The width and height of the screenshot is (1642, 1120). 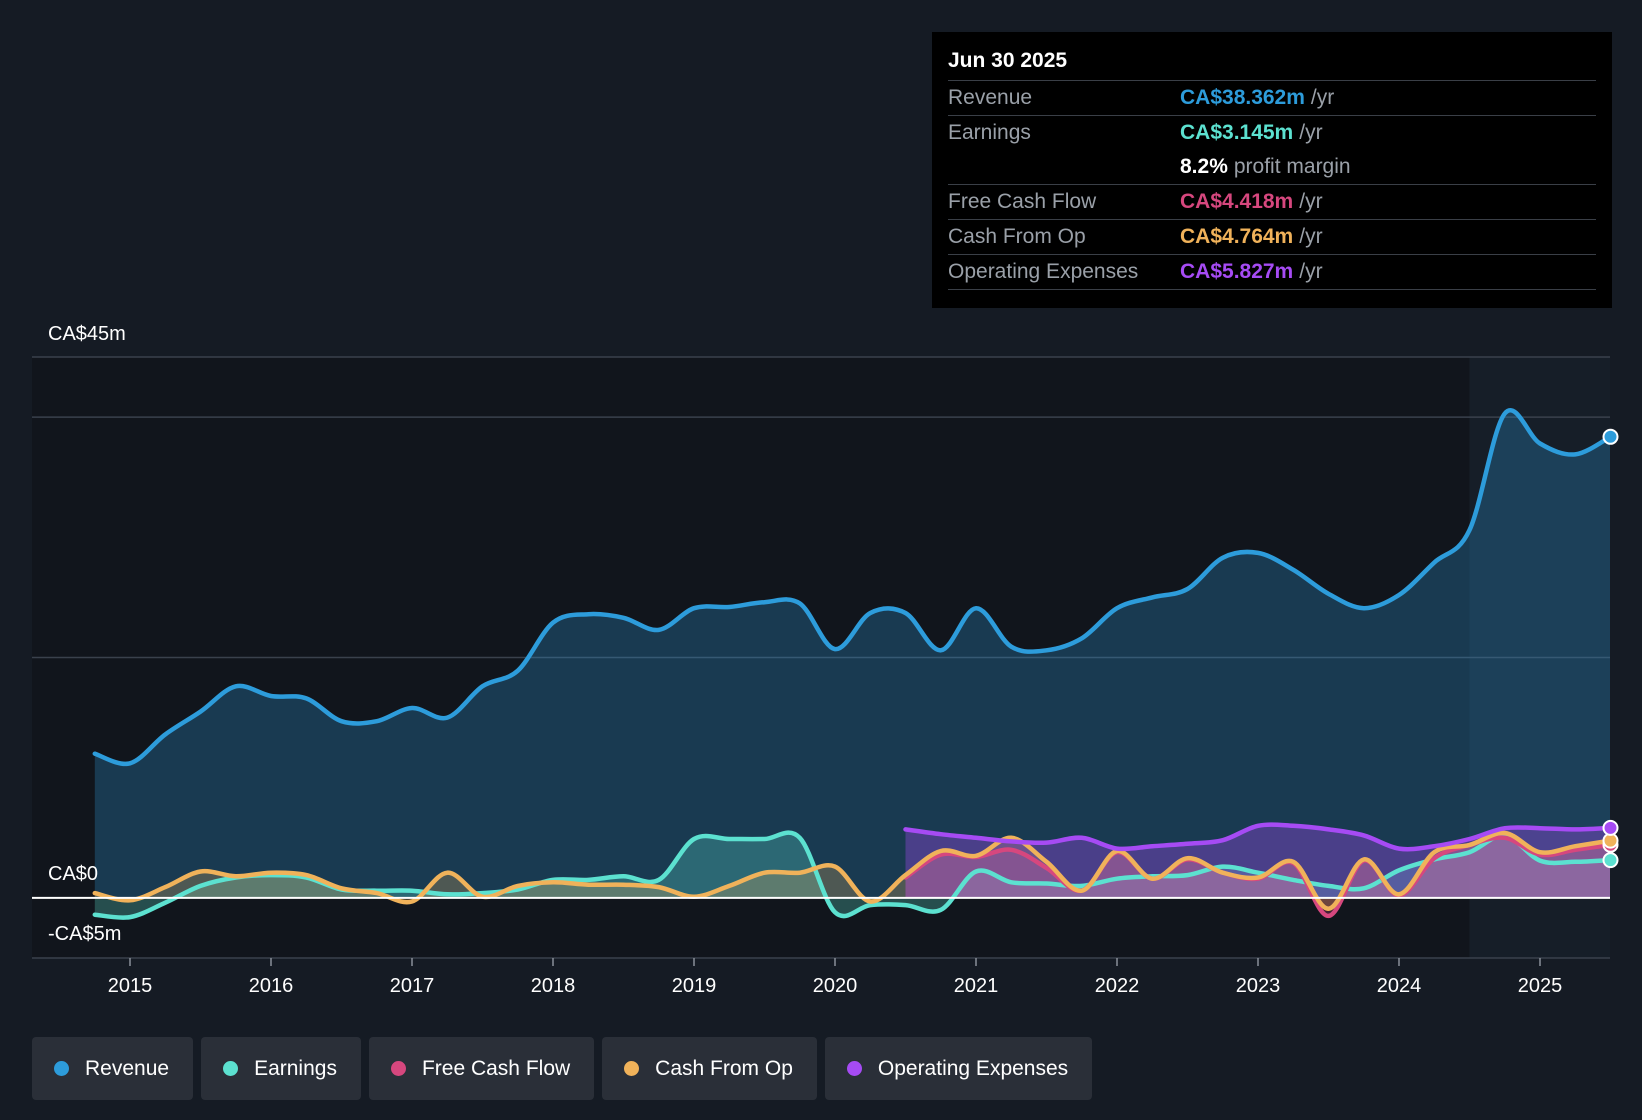 What do you see at coordinates (271, 986) in the screenshot?
I see `x-tick-label: 2016` at bounding box center [271, 986].